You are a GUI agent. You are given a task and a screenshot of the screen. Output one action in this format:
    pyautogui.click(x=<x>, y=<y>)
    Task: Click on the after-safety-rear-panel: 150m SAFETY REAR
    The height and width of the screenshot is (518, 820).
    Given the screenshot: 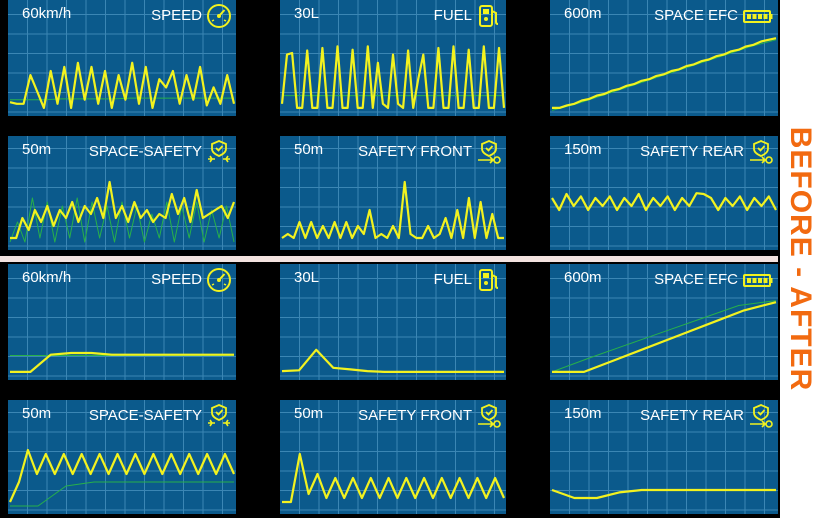 What is the action you would take?
    pyautogui.click(x=664, y=457)
    